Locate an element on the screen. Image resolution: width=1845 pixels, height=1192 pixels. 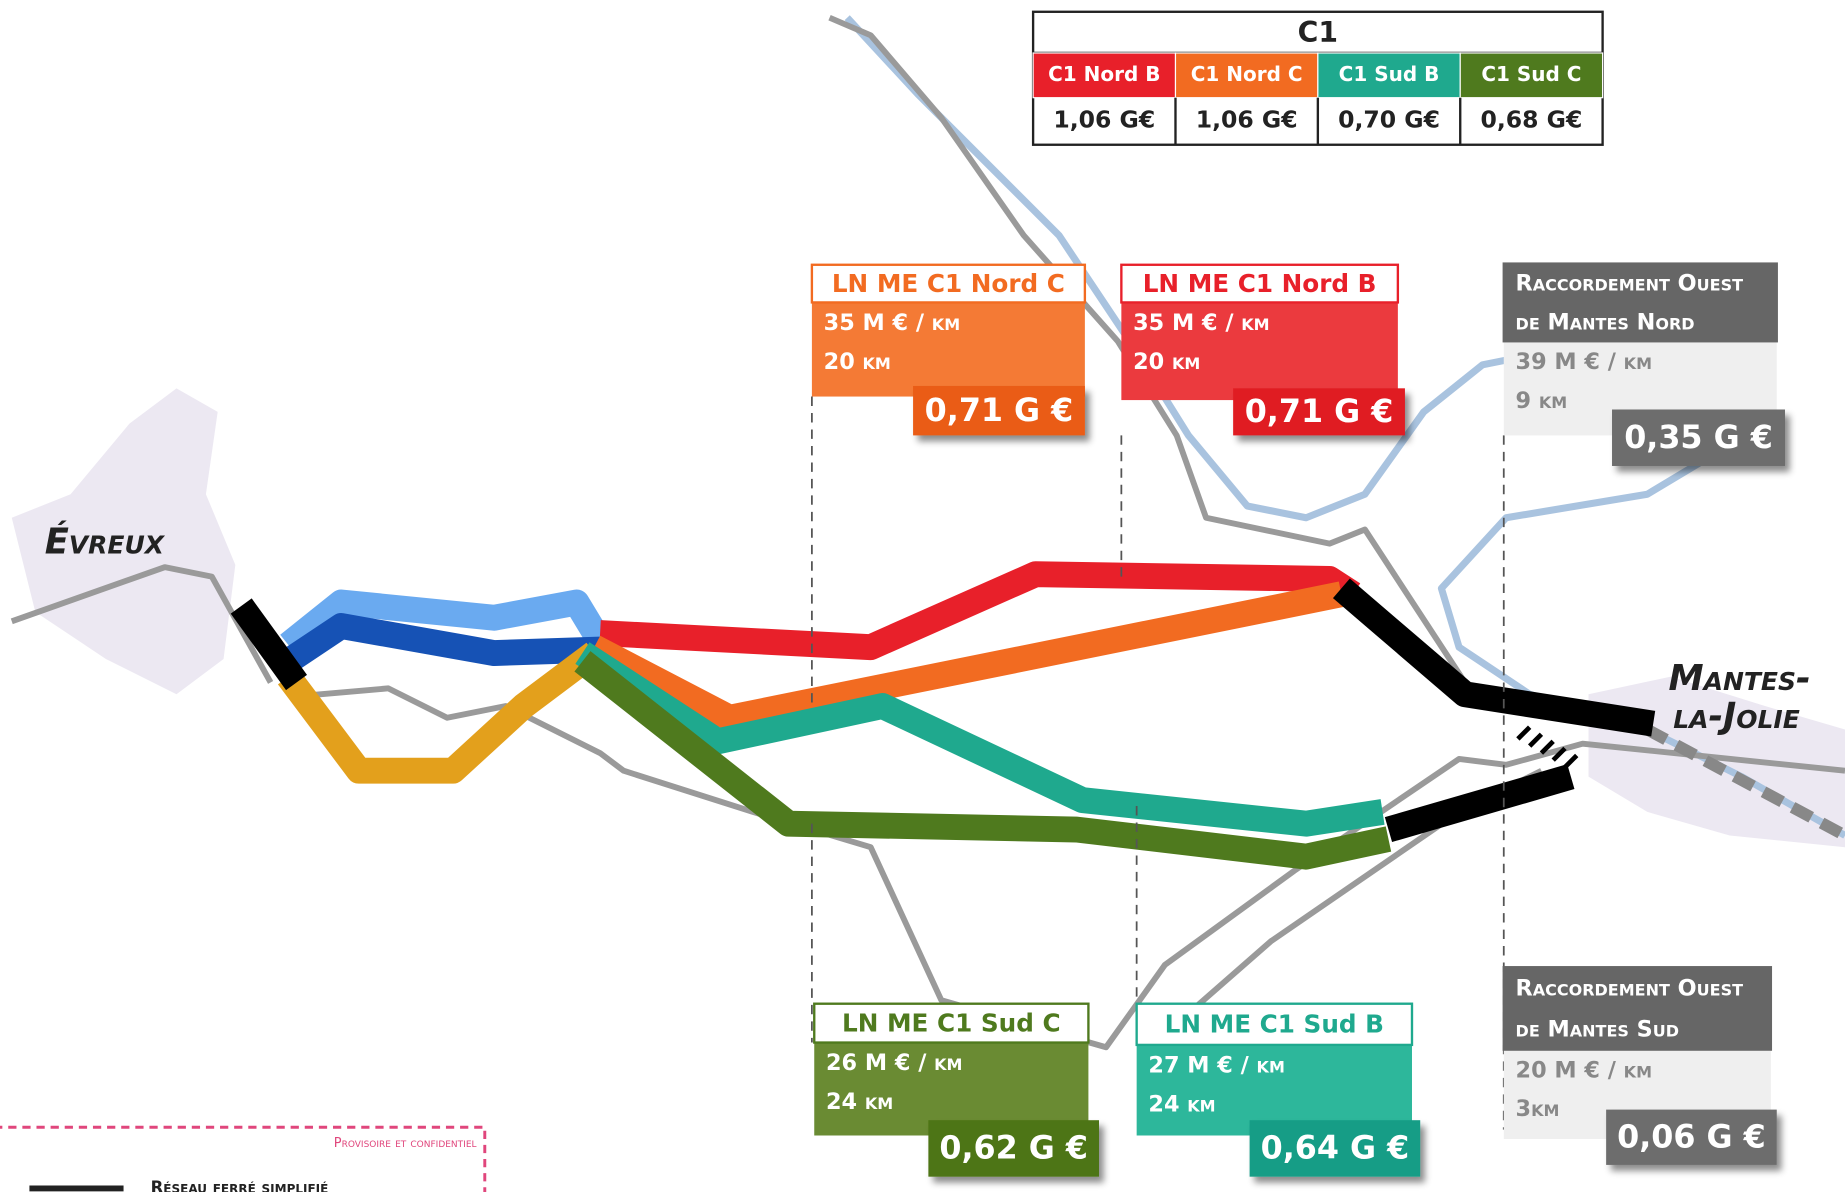
box-title: LN ME C1 Sud B is located at coordinates (1274, 1023).